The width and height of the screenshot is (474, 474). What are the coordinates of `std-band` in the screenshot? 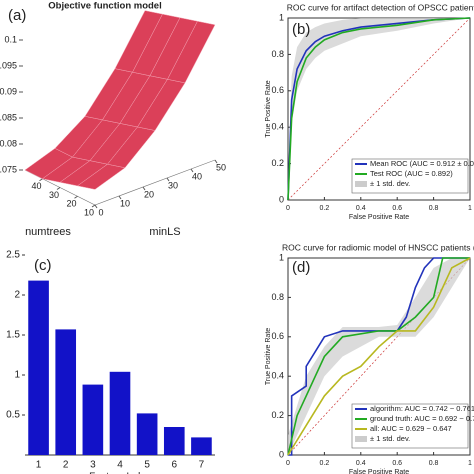 It's located at (379, 109).